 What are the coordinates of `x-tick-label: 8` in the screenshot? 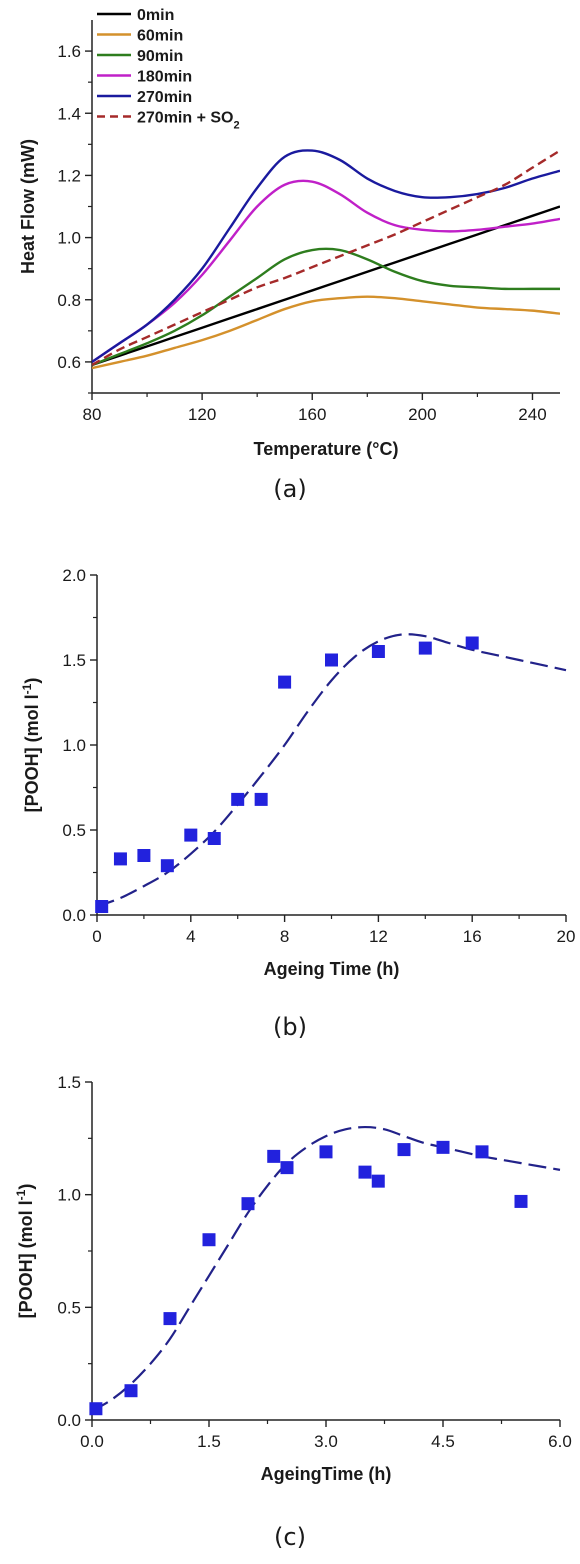 It's located at (284, 936).